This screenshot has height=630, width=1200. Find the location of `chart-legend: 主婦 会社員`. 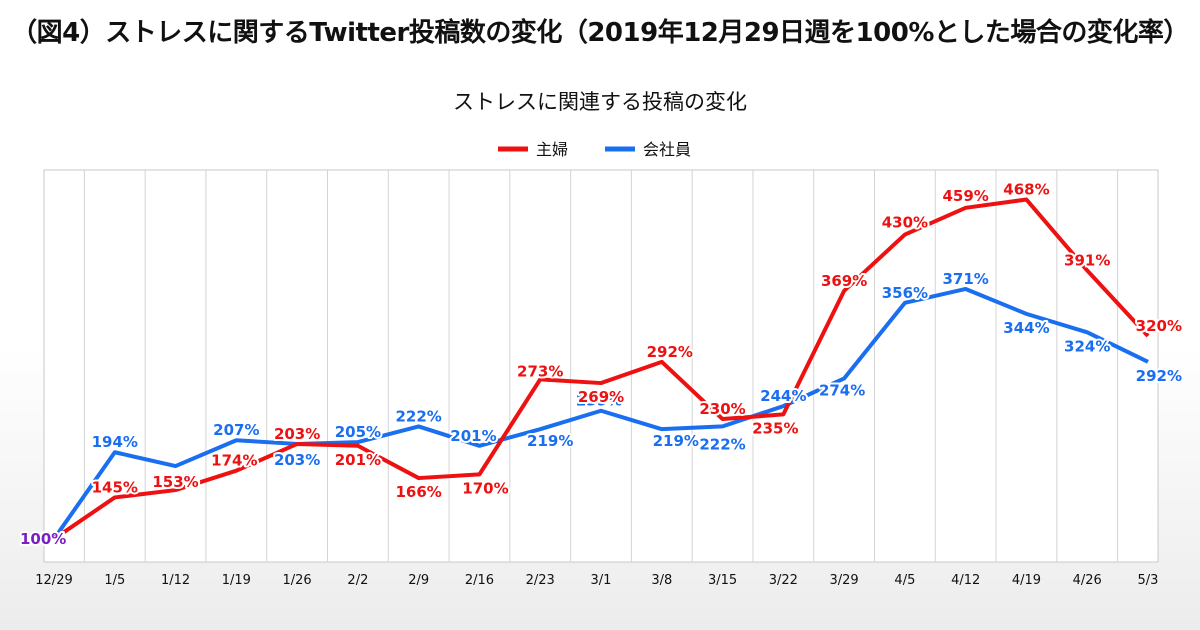

chart-legend: 主婦 会社員 is located at coordinates (594, 149).